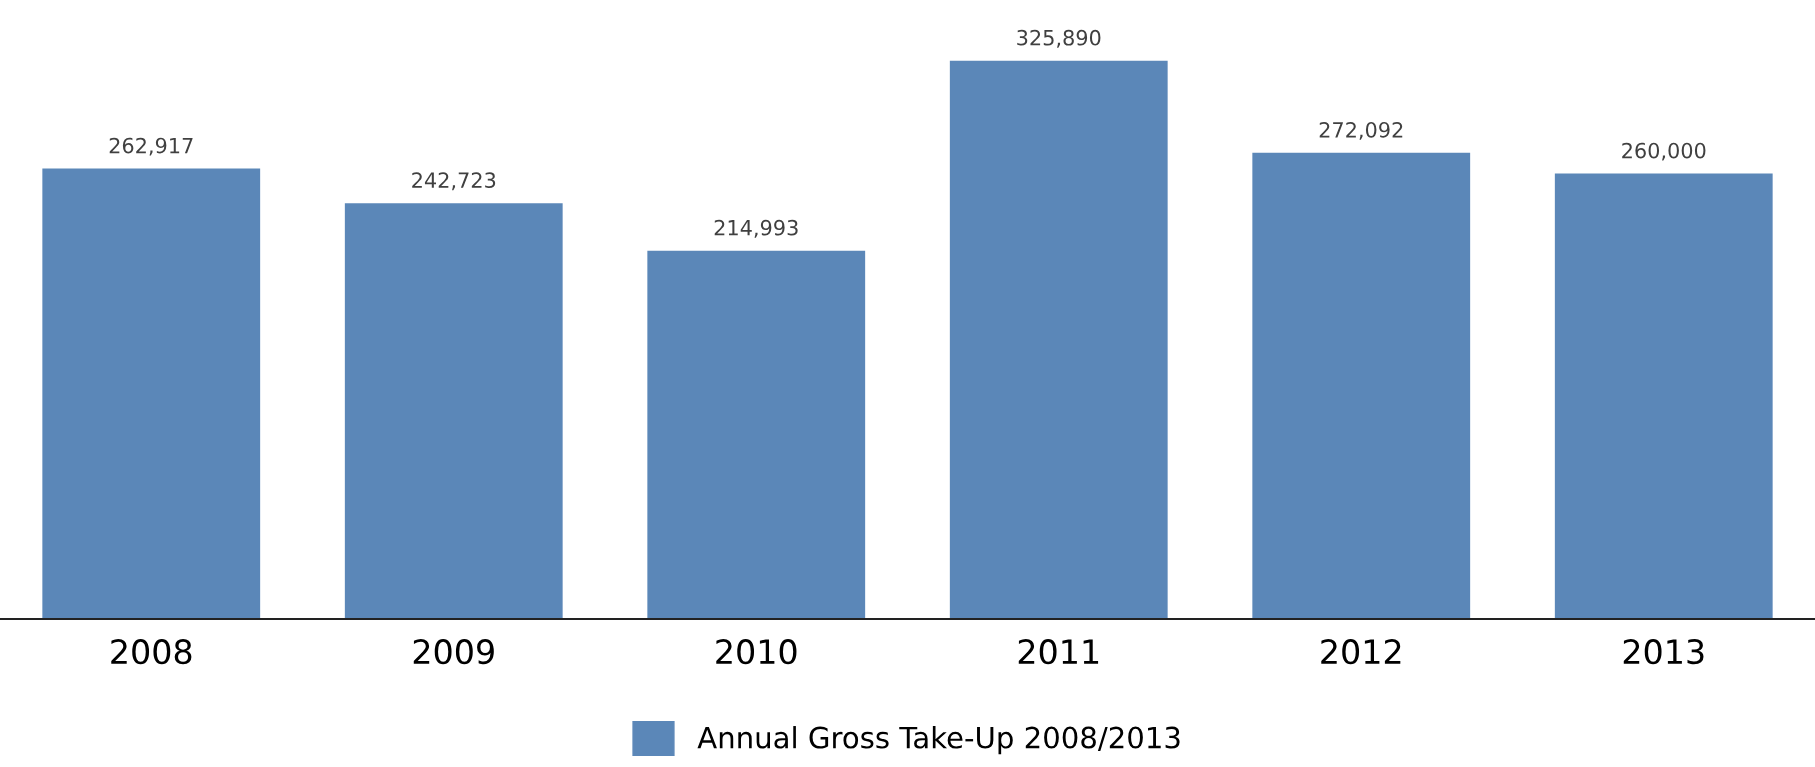 The image size is (1815, 767). What do you see at coordinates (1361, 652) in the screenshot?
I see `x-tick-label: 2012` at bounding box center [1361, 652].